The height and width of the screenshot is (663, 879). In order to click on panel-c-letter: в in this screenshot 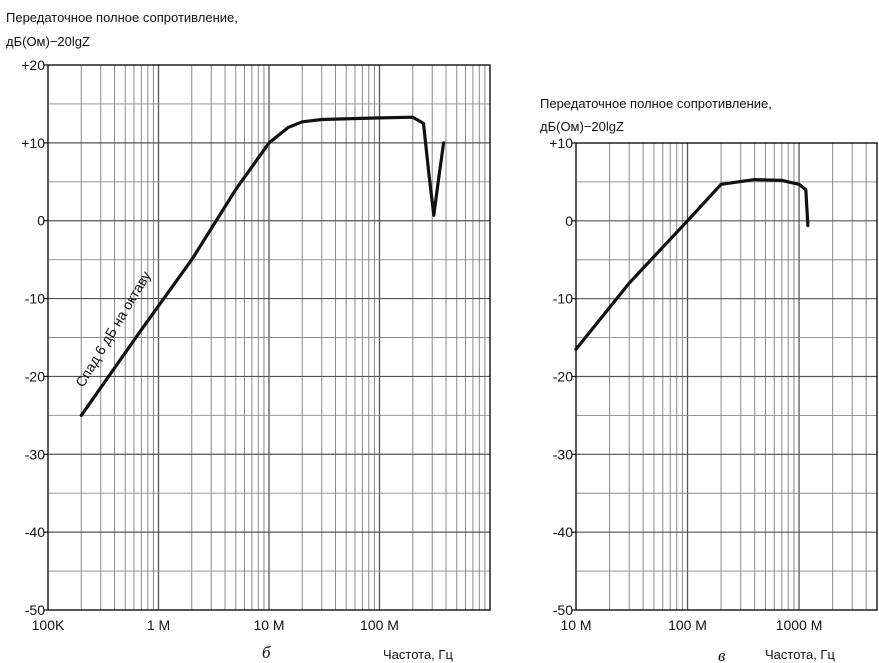, I will do `click(722, 654)`.